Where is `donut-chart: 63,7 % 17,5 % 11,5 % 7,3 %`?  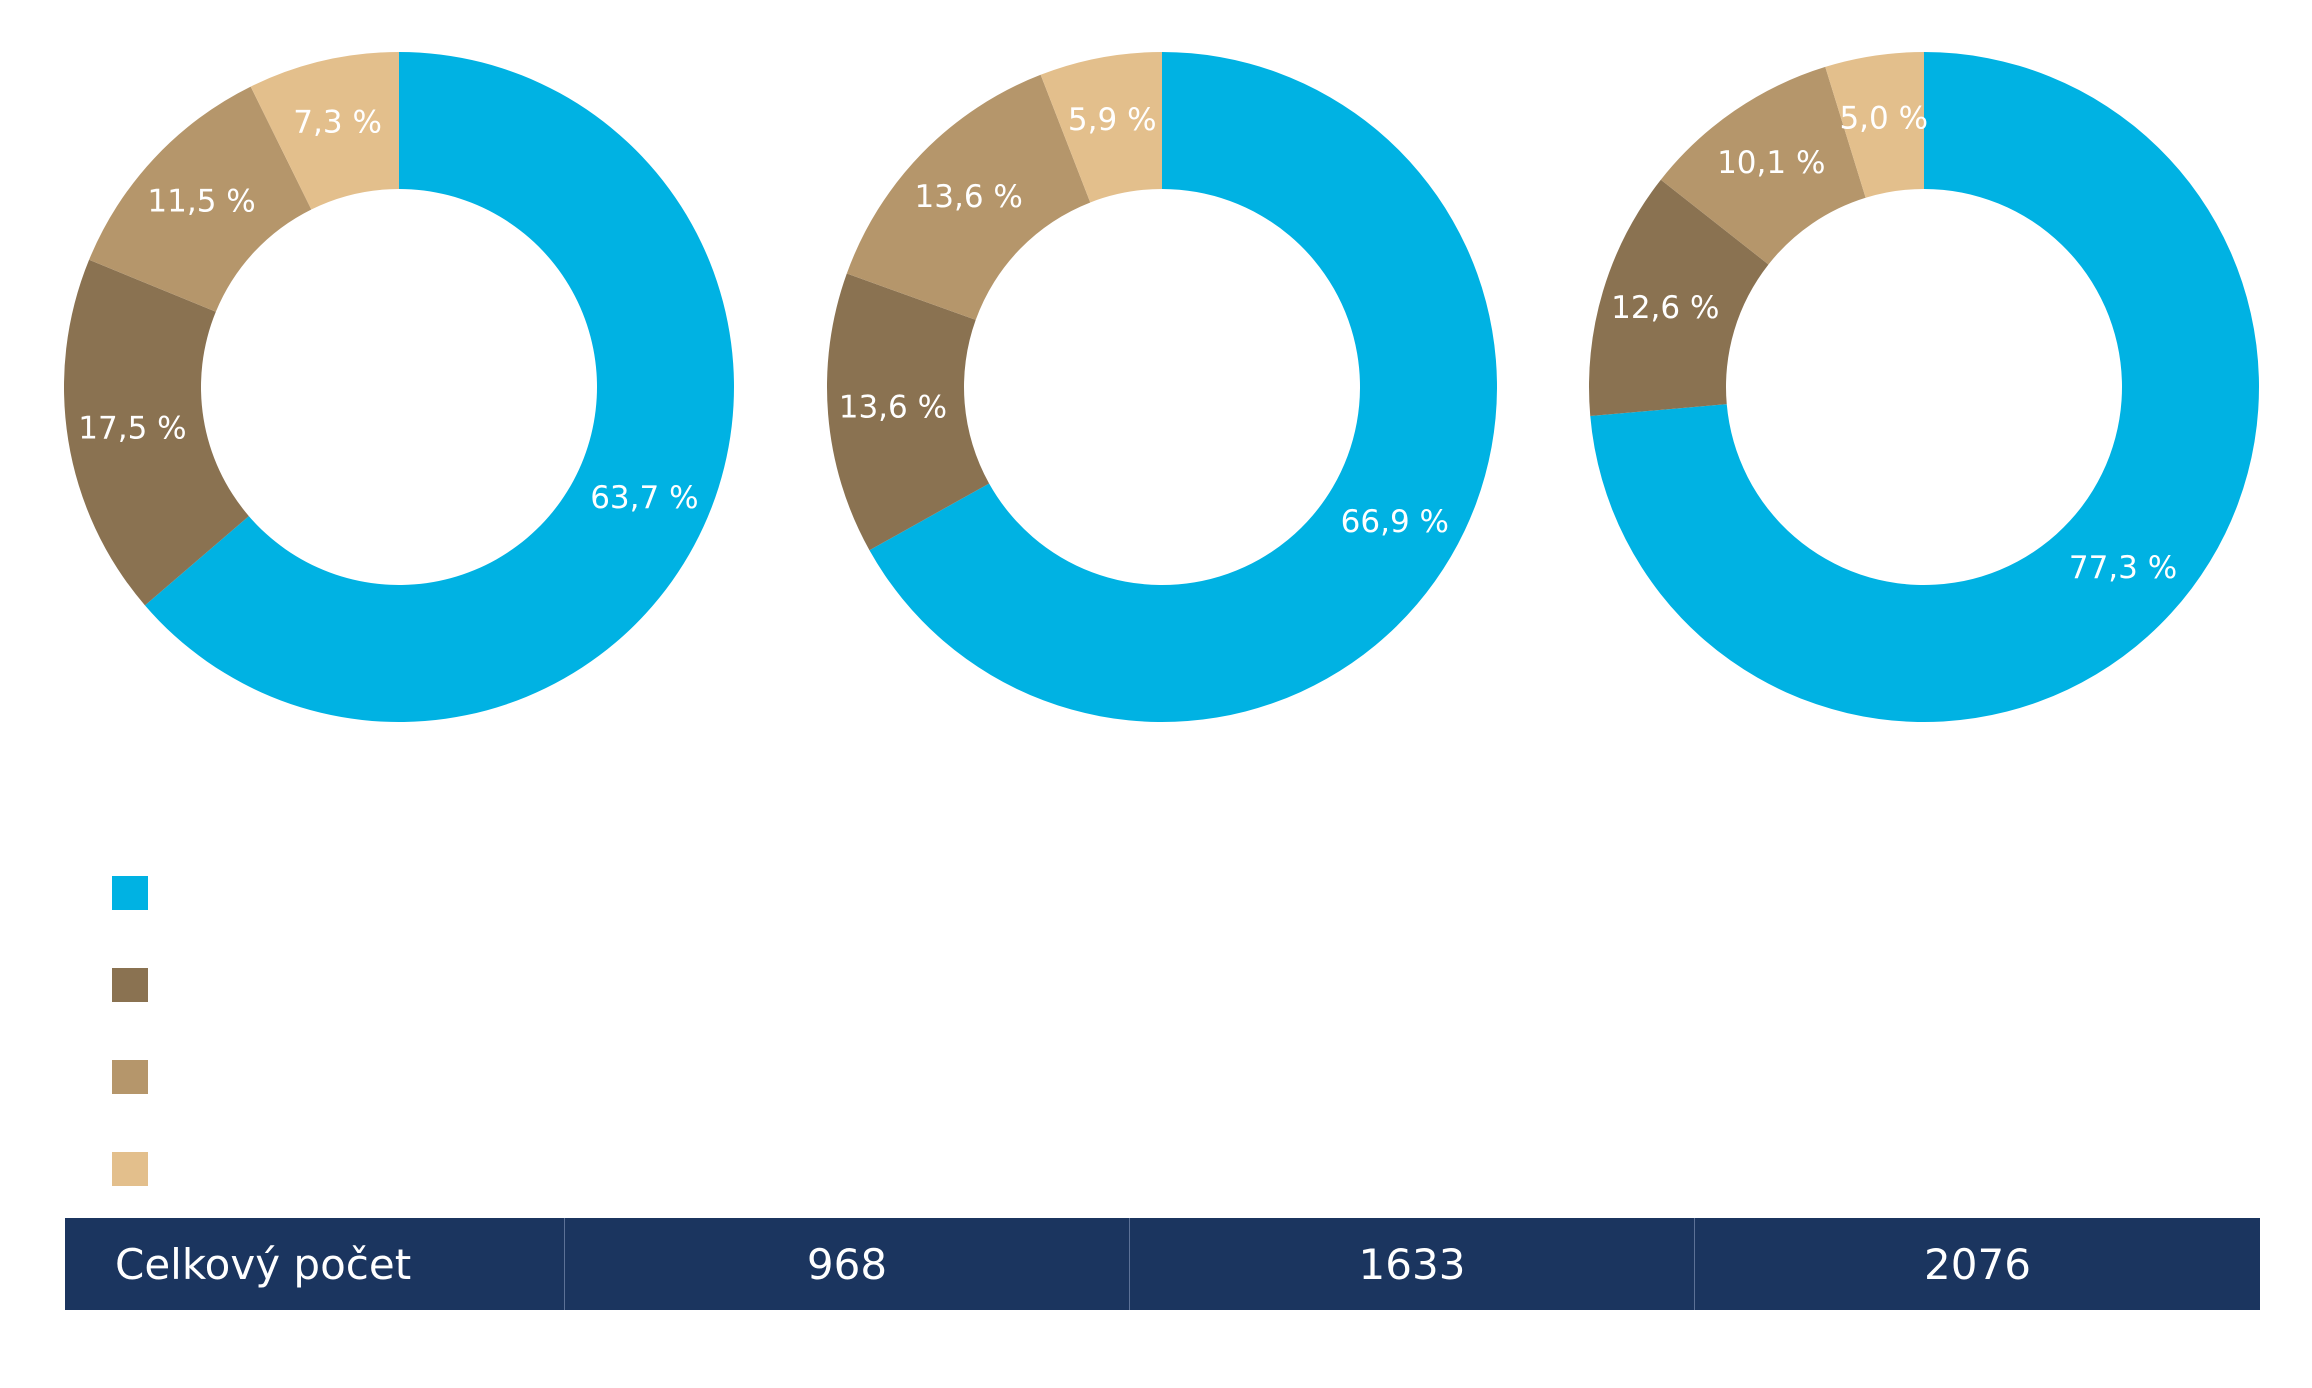 donut-chart: 63,7 % 17,5 % 11,5 % 7,3 % is located at coordinates (399, 386).